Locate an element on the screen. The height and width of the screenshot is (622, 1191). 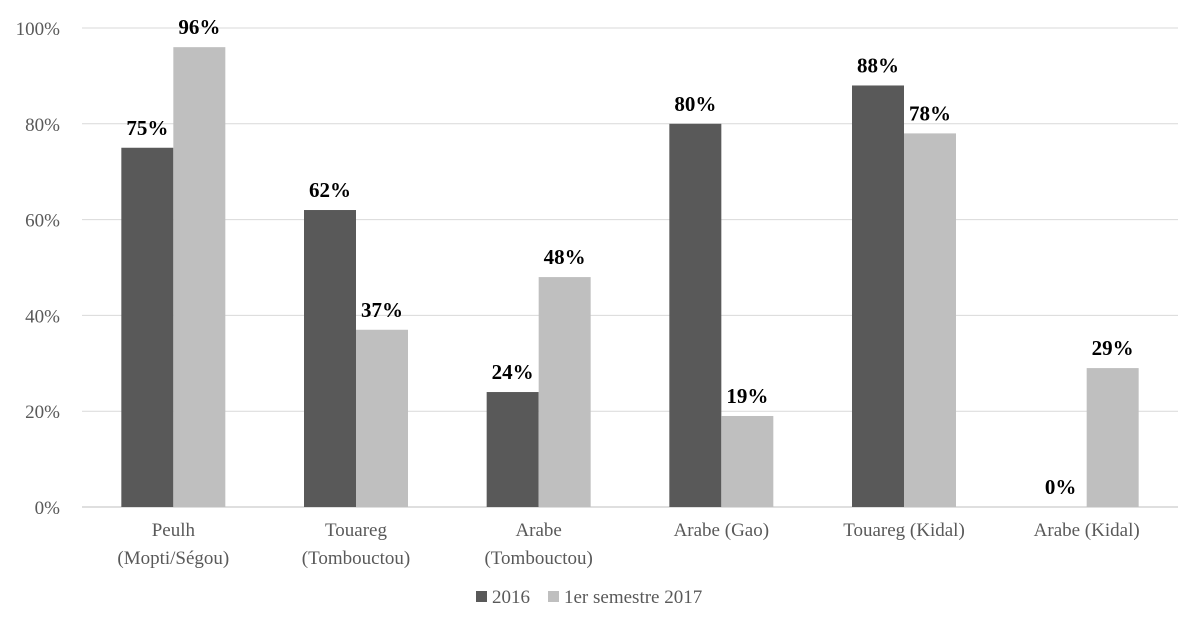
data-label: 37% is located at coordinates (382, 310).